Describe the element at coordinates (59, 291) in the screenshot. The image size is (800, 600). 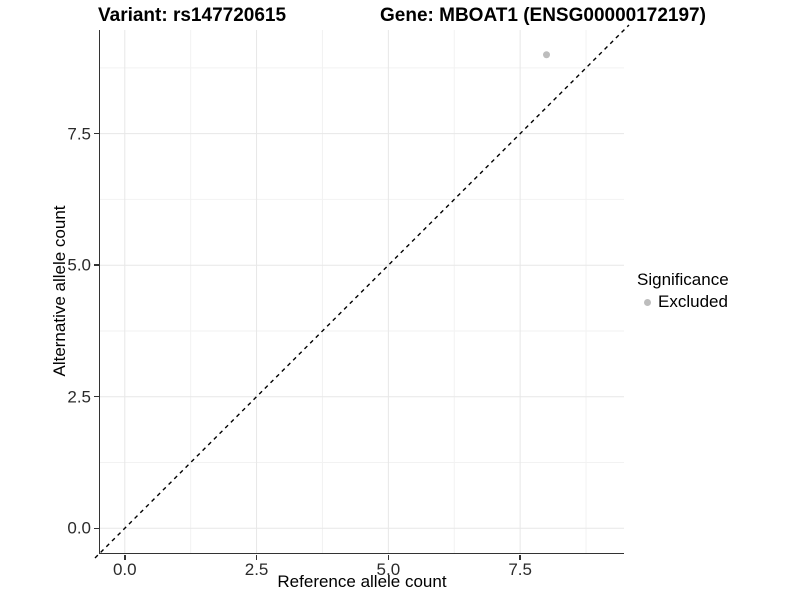
I see `y-axis-title: Alternative allele count` at that location.